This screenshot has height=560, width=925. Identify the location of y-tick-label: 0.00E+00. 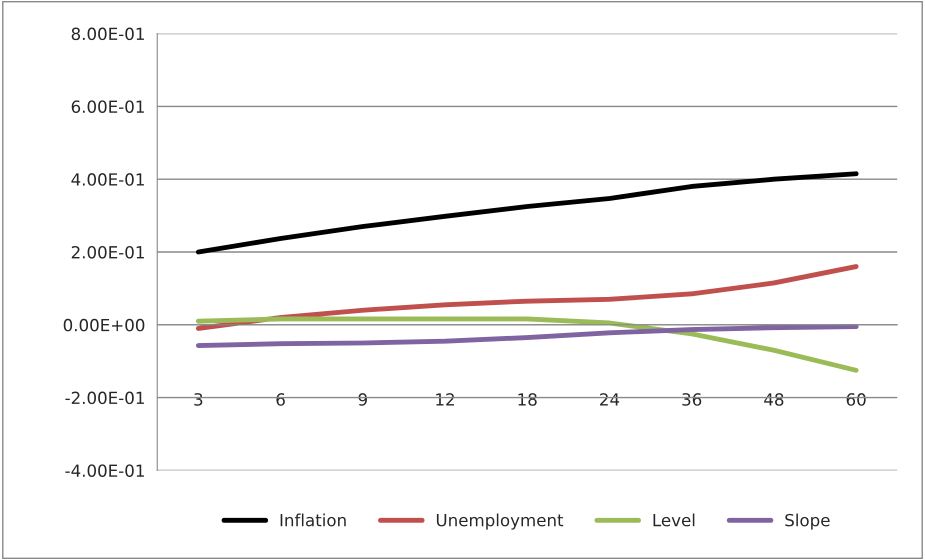
(104, 325).